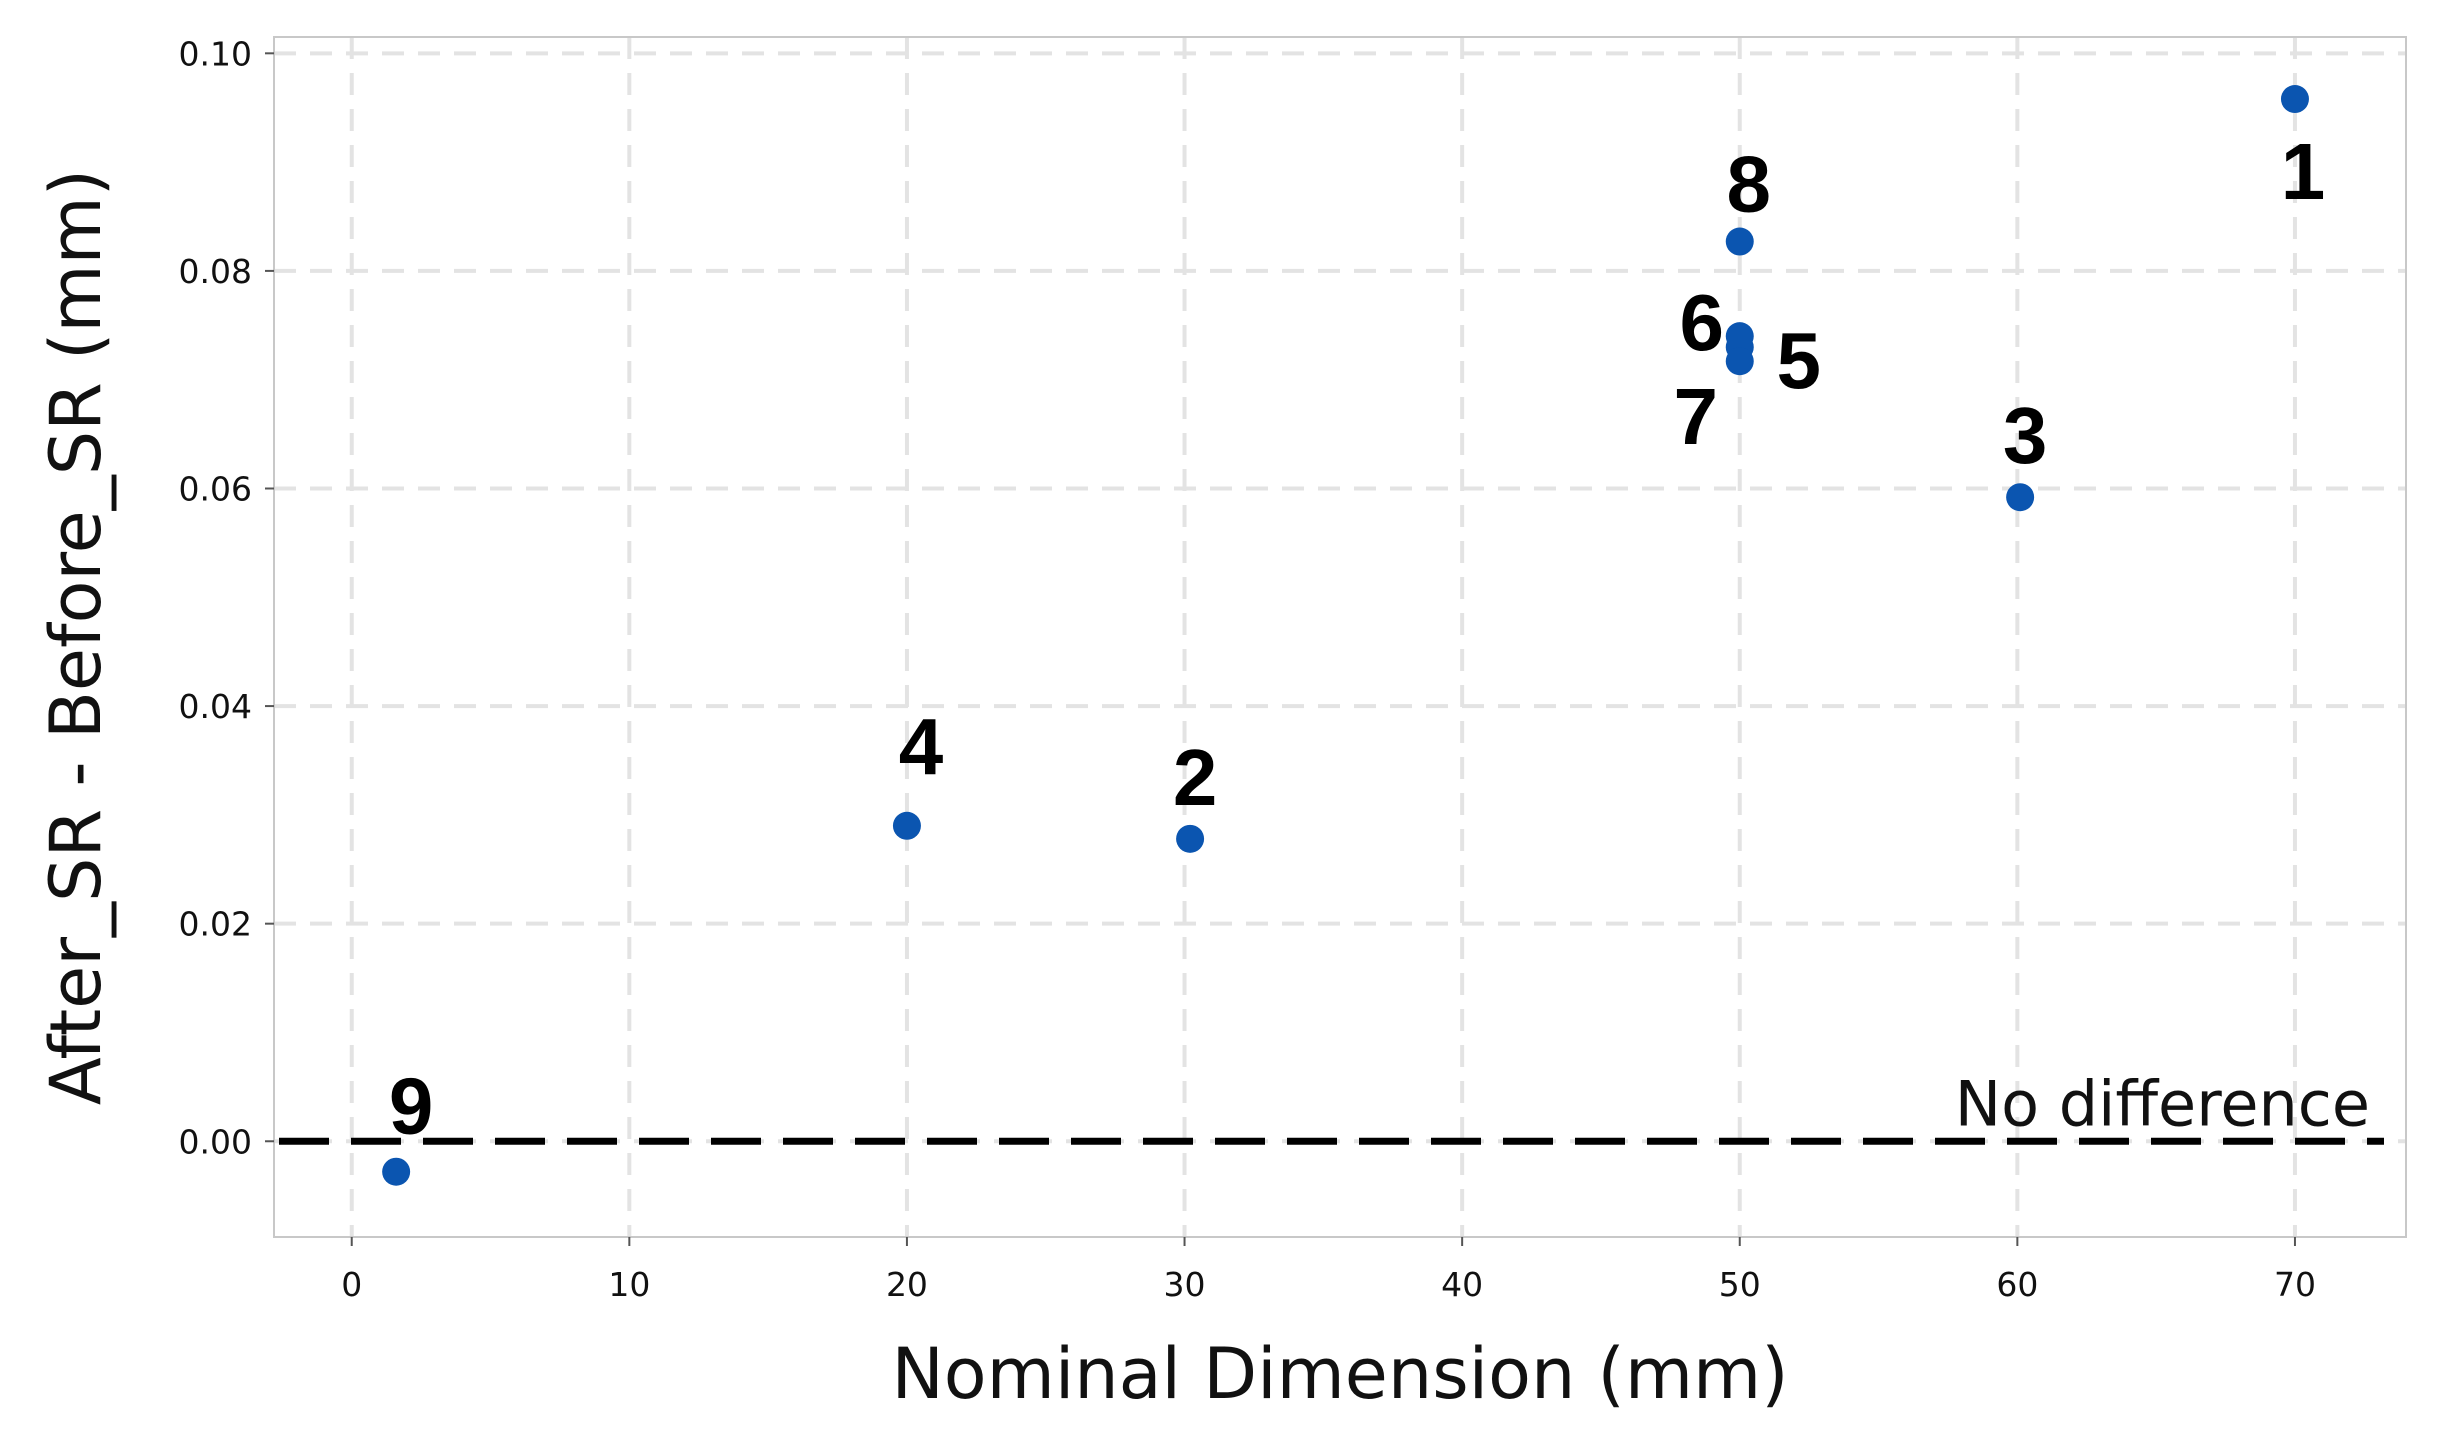 Image resolution: width=2440 pixels, height=1440 pixels. Describe the element at coordinates (226, 597) in the screenshot. I see `y-axis-ticks: 0.00 0.02 0.04 0.06 0.08 0.10` at that location.